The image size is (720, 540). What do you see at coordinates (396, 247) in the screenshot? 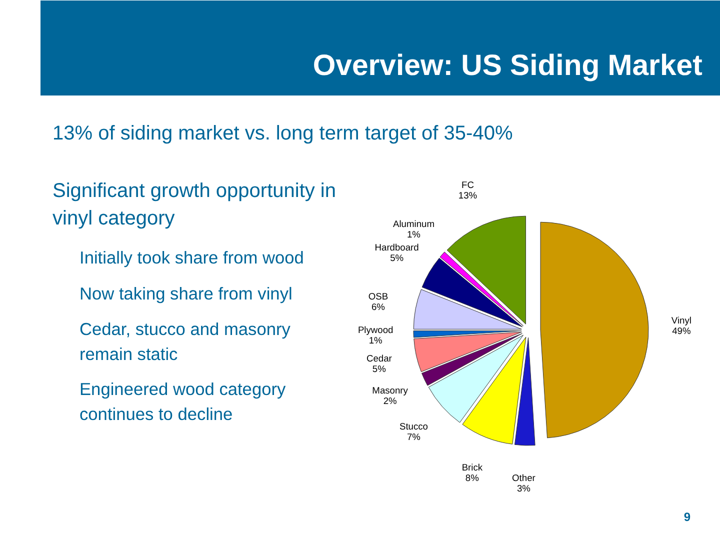
I see `slice-label: Hardboard` at bounding box center [396, 247].